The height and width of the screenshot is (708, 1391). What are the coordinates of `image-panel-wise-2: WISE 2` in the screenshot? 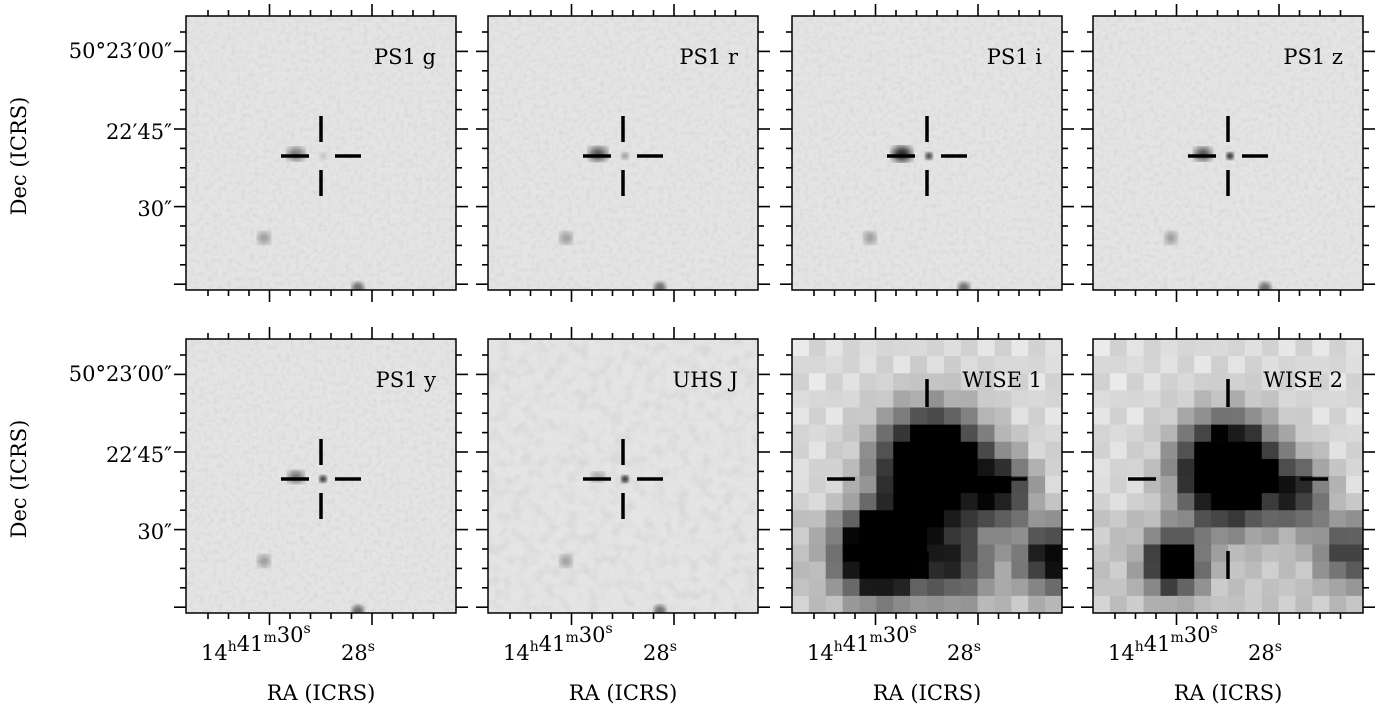 It's located at (1228, 476).